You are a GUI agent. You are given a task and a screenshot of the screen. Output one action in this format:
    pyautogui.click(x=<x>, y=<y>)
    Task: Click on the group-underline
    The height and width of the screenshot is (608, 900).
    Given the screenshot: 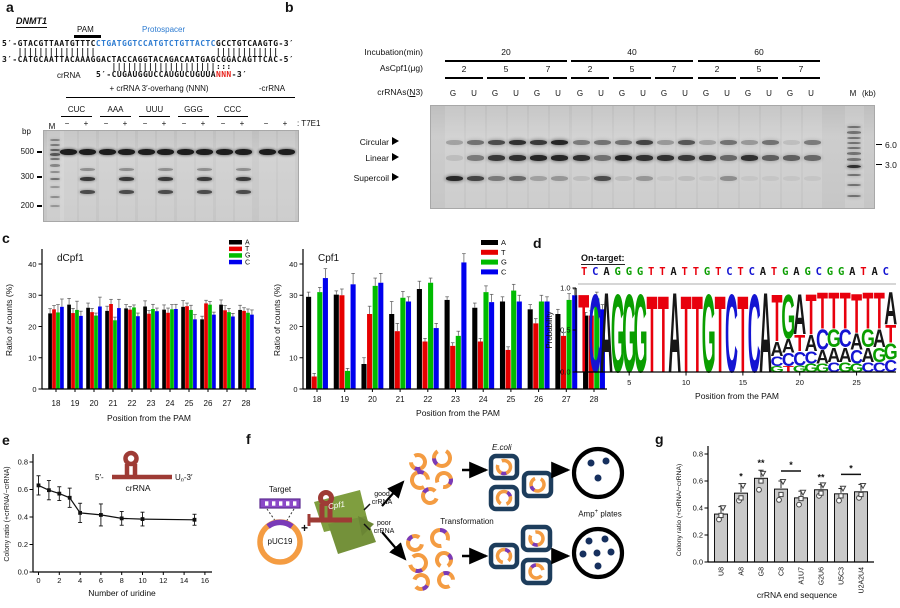 What is the action you would take?
    pyautogui.click(x=193, y=116)
    